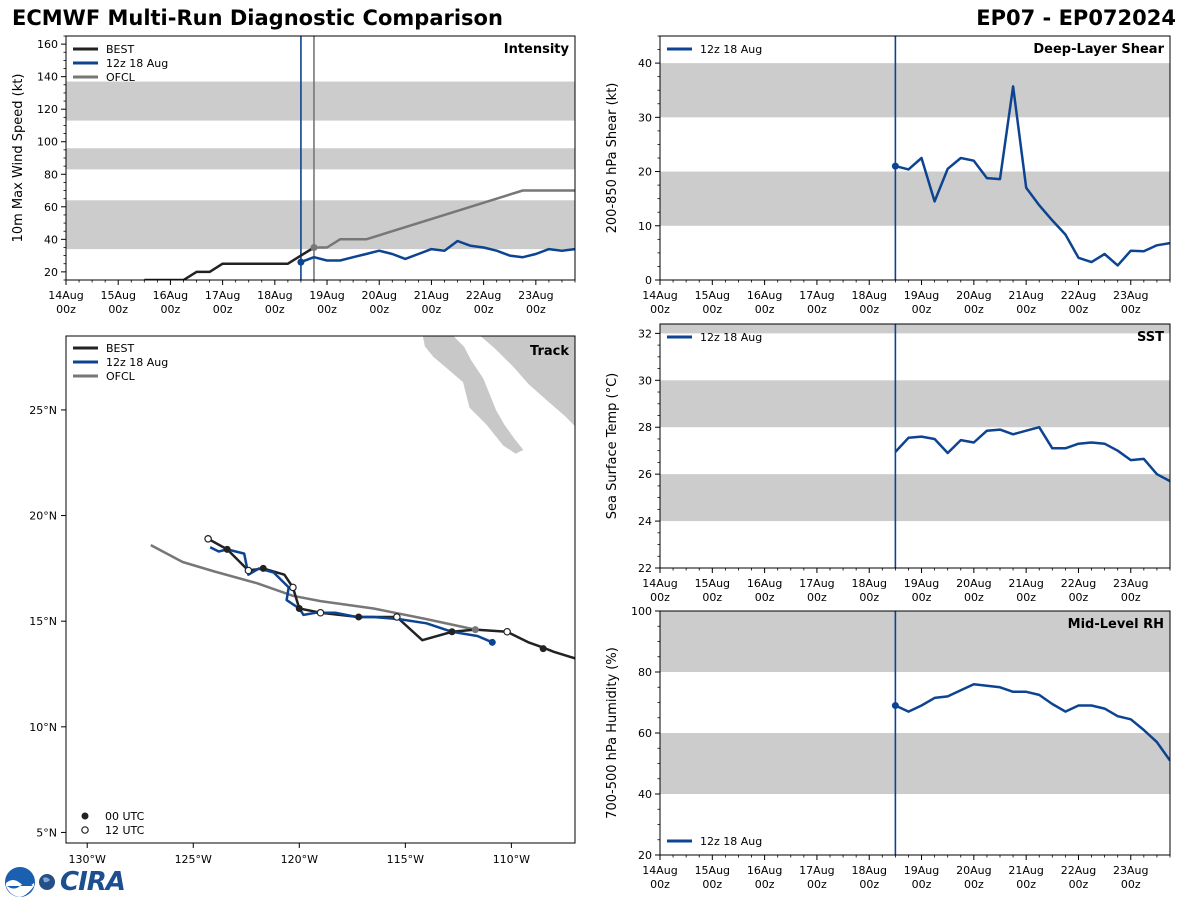 This screenshot has height=900, width=1200. What do you see at coordinates (47, 142) in the screenshot?
I see `intensity-ytick-label: 100` at bounding box center [47, 142].